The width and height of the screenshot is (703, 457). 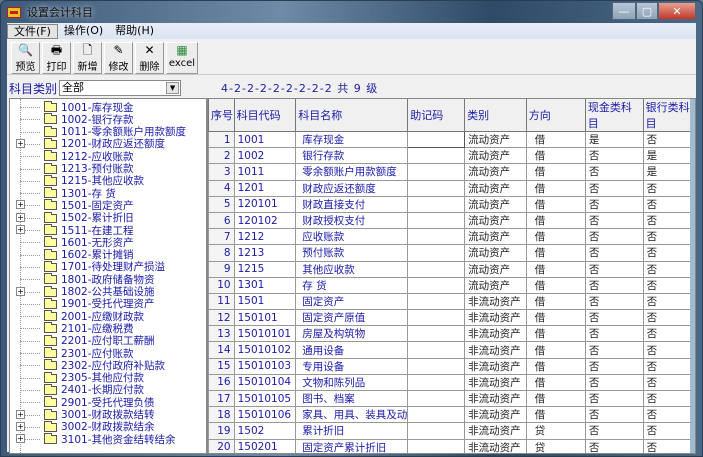 What do you see at coordinates (108, 143) in the screenshot?
I see `tree-item: +1201-财政应返还额度` at bounding box center [108, 143].